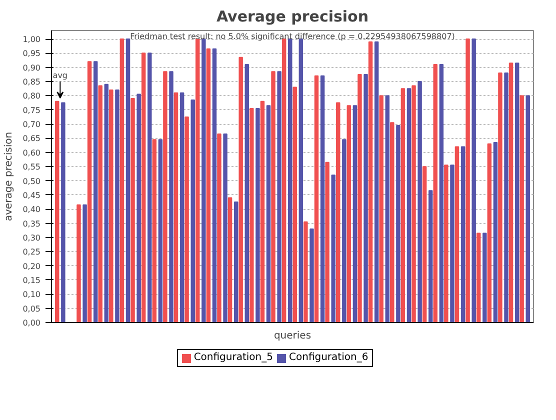  I want to click on y-tick-label: 0,10, so click(31, 295).